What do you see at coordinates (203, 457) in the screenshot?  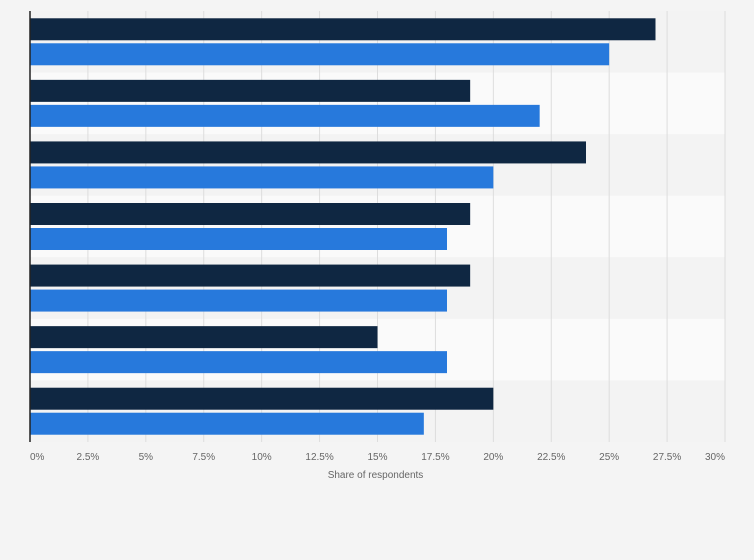 I see `x-tick-label: 7.5%` at bounding box center [203, 457].